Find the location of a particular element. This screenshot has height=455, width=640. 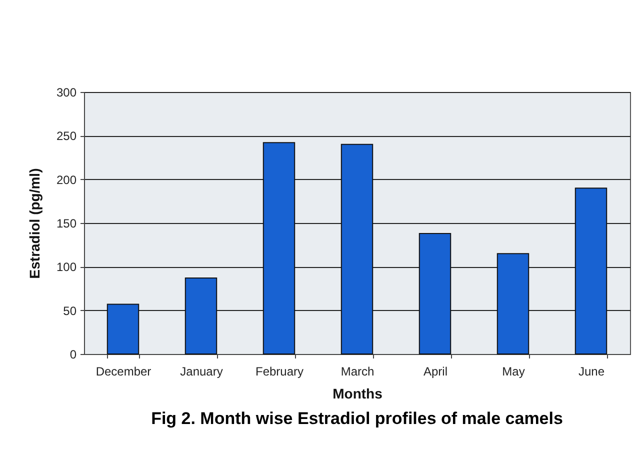

y-tick-label: 200 is located at coordinates (66, 179).